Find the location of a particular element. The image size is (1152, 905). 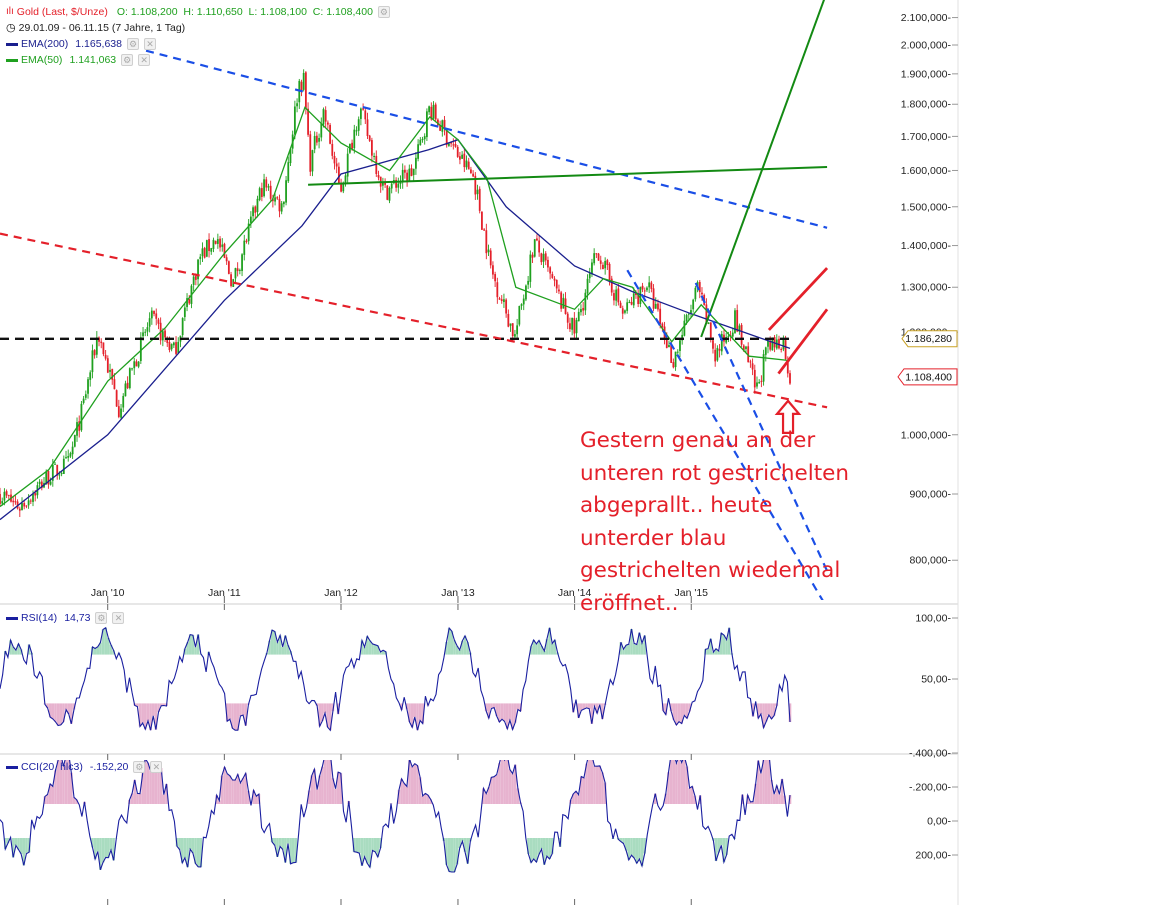

cci-line is located at coordinates (395, 816).